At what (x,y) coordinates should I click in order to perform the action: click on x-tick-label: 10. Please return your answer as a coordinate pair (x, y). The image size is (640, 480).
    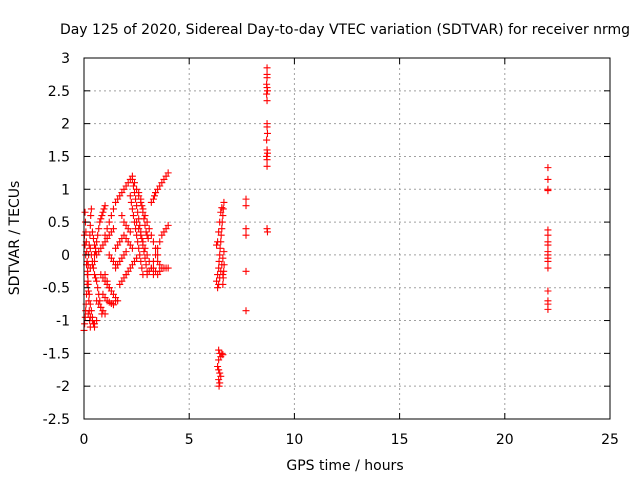
    Looking at the image, I should click on (294, 440).